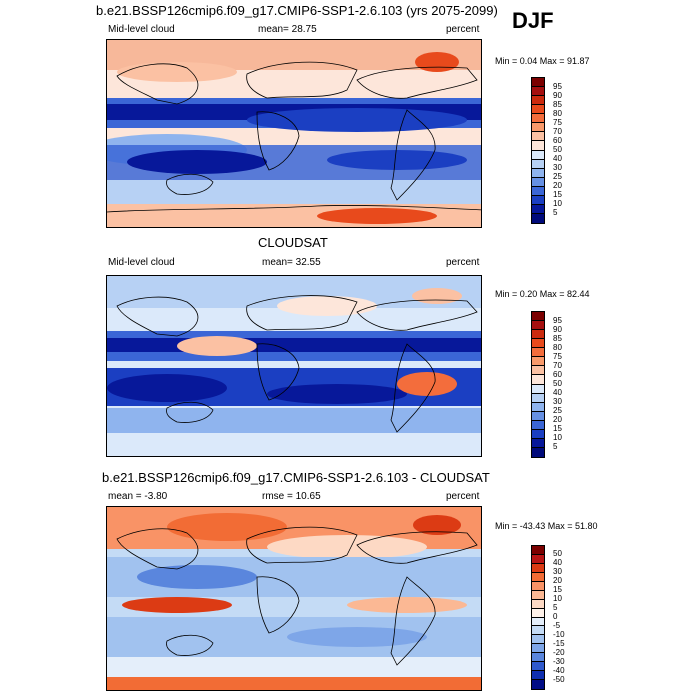 Image resolution: width=700 pixels, height=700 pixels. I want to click on panel3-map-plot, so click(294, 598).